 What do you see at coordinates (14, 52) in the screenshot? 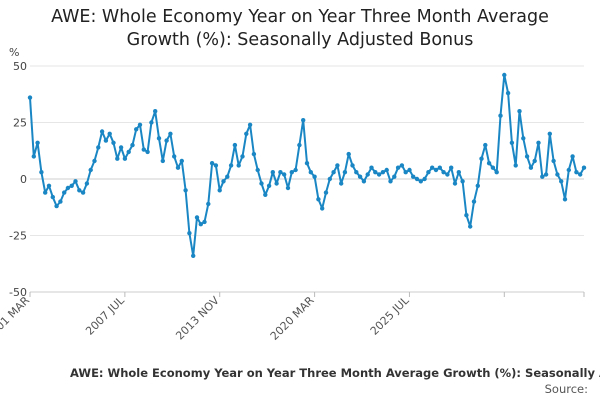
I see `y-axis-label: %` at bounding box center [14, 52].